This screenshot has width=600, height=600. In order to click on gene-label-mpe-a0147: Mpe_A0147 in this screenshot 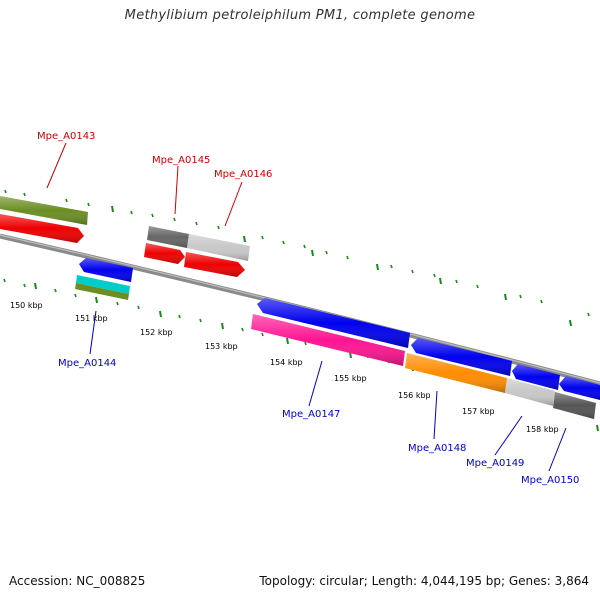, I will do `click(311, 414)`.